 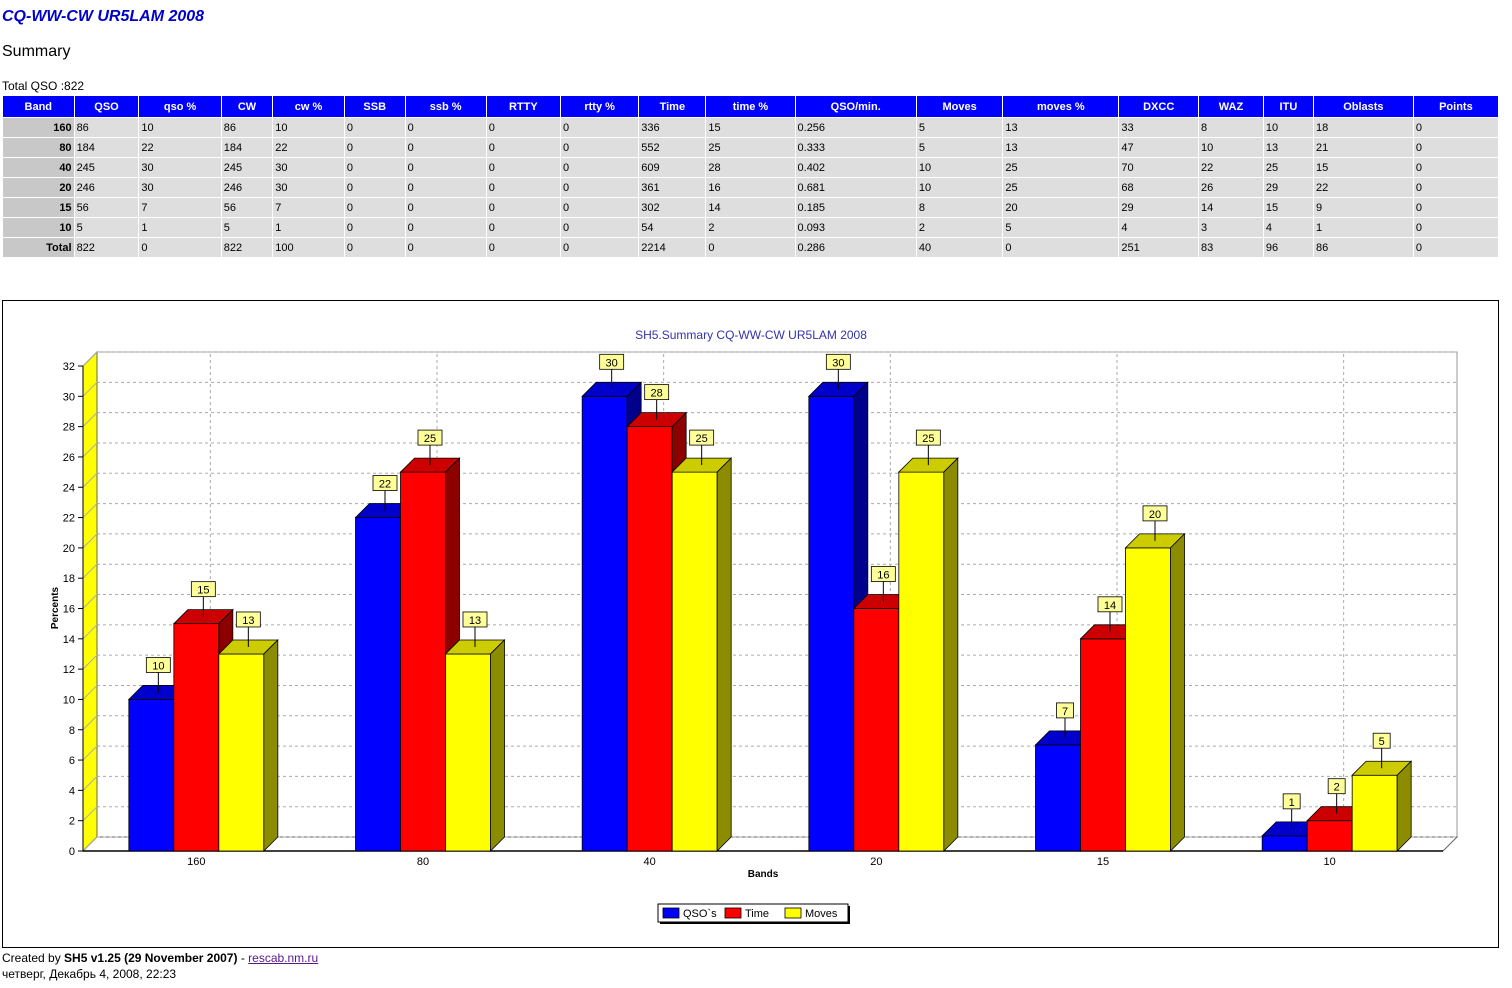 I want to click on data-label: 2, so click(x=1337, y=788).